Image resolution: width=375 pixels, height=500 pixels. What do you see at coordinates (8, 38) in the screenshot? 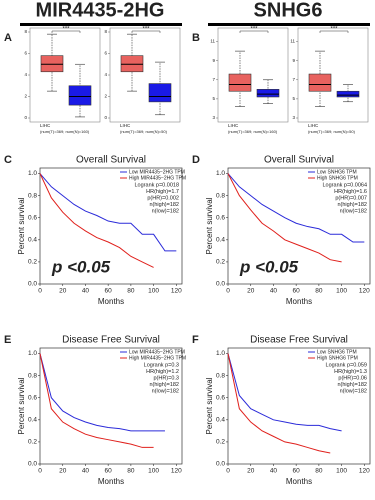
I see `panel-letter: A` at bounding box center [8, 38].